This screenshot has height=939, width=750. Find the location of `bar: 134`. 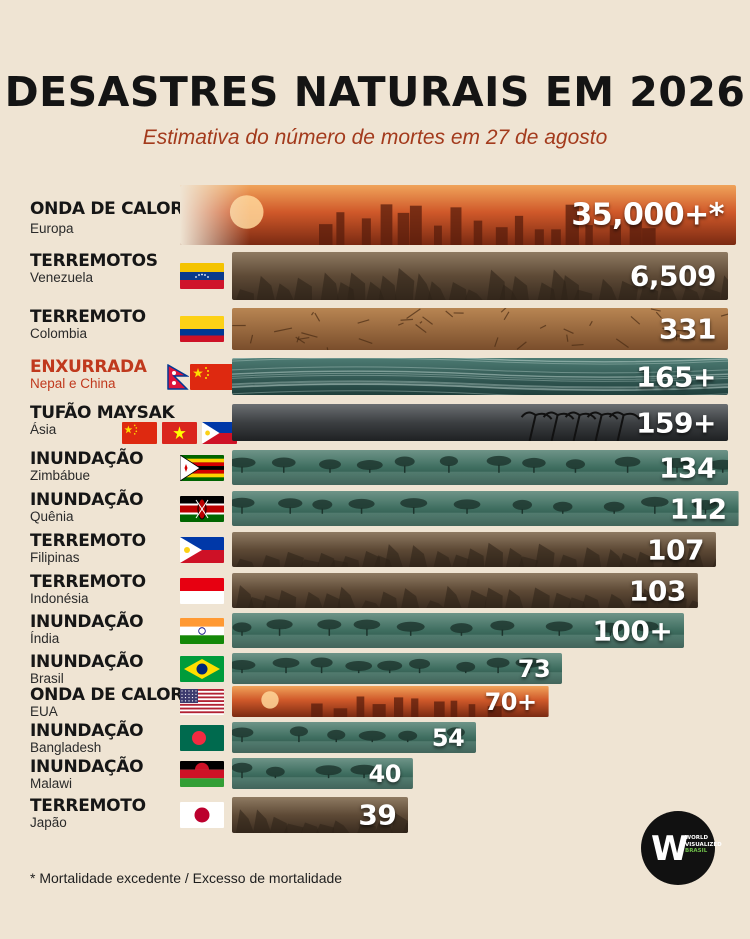

bar: 134 is located at coordinates (480, 467).